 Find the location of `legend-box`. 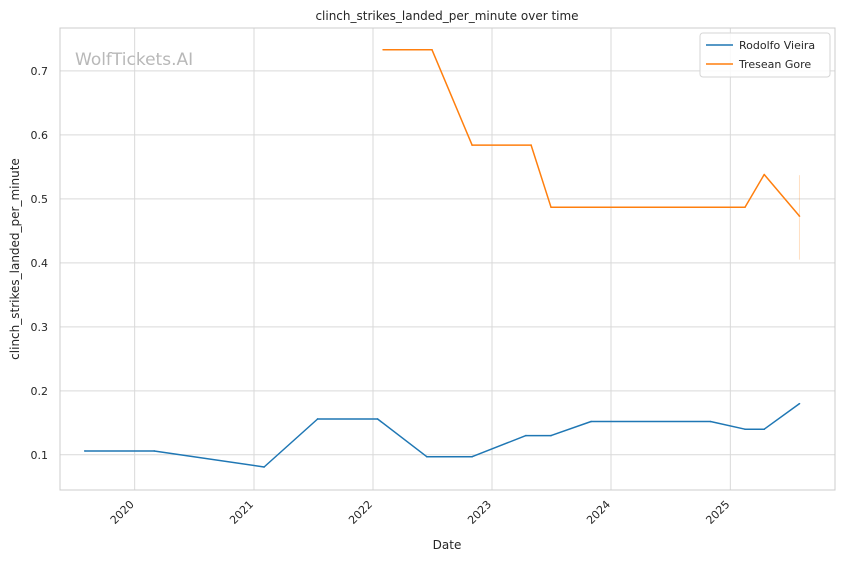

legend-box is located at coordinates (765, 55).